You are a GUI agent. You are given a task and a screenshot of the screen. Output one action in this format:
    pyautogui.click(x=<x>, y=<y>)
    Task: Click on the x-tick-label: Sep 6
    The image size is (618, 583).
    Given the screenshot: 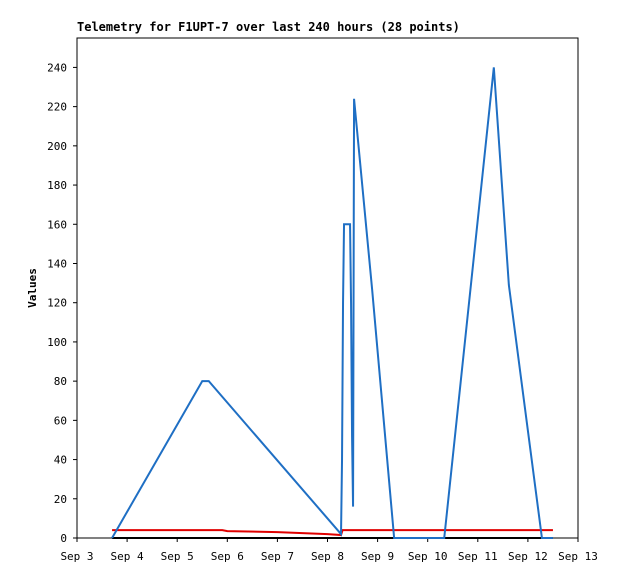 What is the action you would take?
    pyautogui.click(x=227, y=556)
    